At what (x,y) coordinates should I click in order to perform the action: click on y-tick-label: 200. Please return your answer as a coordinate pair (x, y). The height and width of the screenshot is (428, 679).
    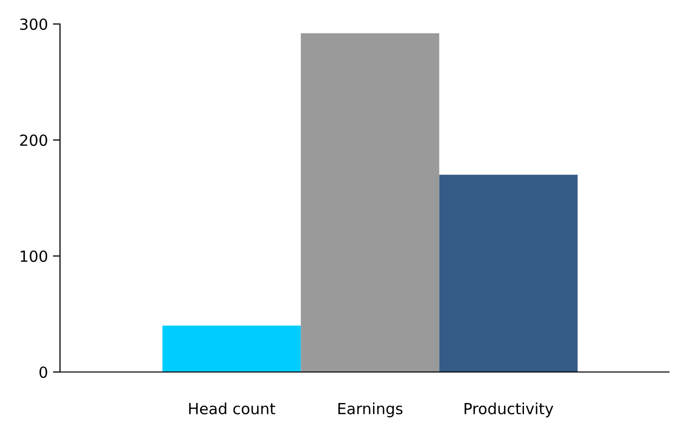
    Looking at the image, I should click on (34, 140).